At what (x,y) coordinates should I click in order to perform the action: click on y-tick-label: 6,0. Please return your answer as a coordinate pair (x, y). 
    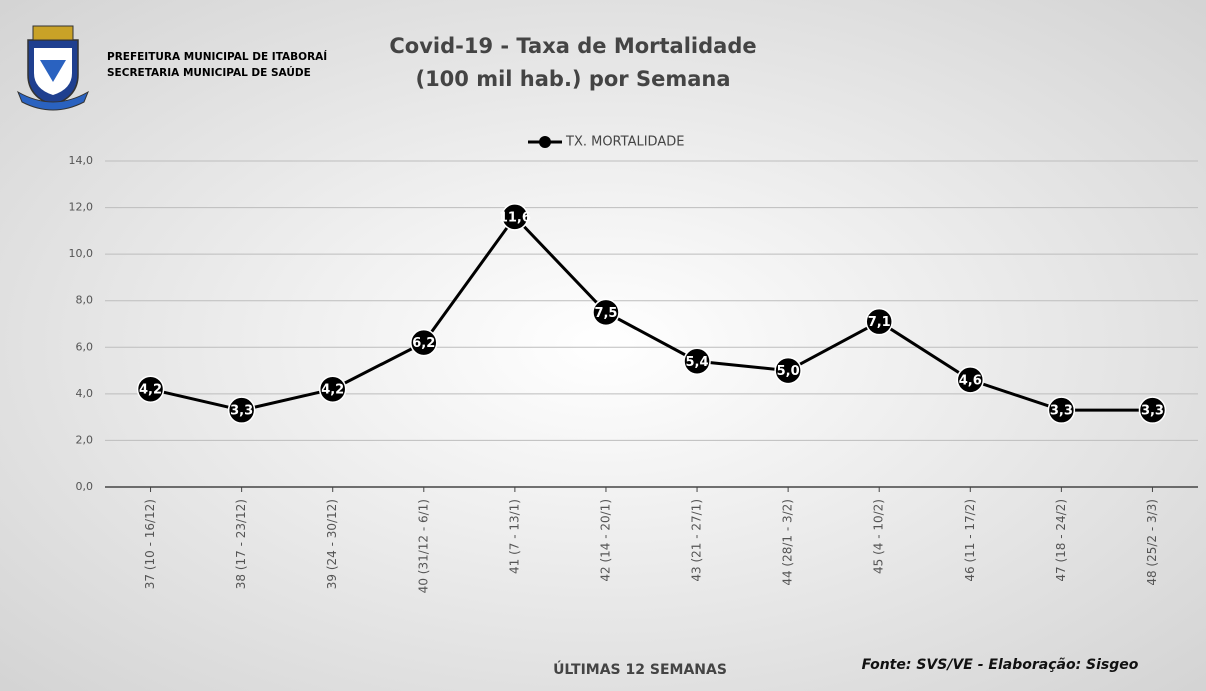
    Looking at the image, I should click on (85, 346).